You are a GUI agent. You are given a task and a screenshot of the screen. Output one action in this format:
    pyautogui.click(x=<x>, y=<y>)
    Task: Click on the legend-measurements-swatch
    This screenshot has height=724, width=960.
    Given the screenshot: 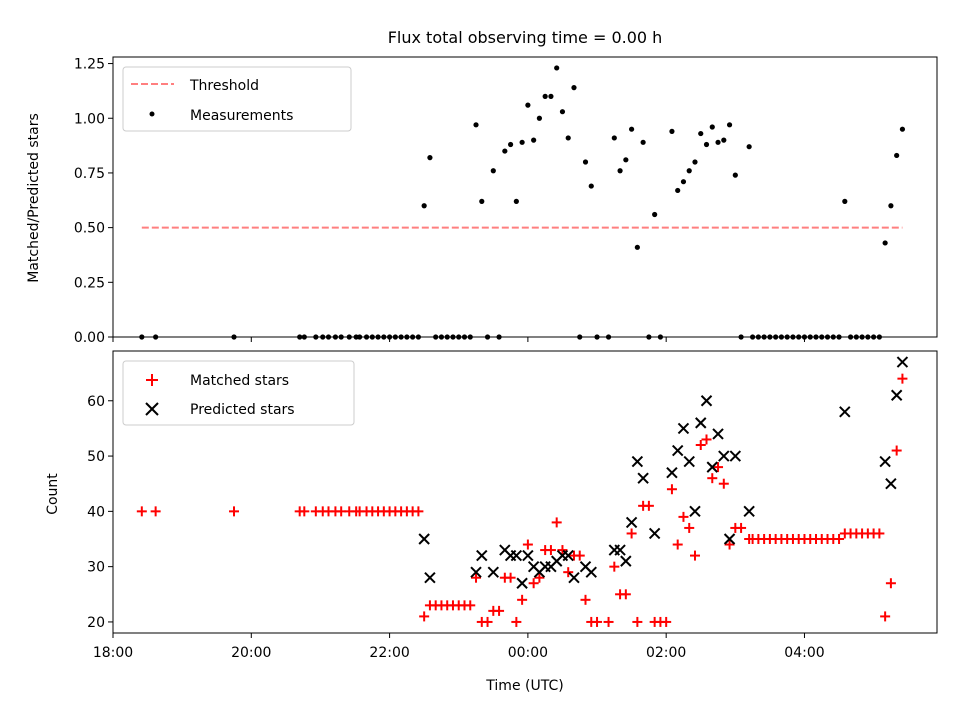 What is the action you would take?
    pyautogui.click(x=152, y=114)
    